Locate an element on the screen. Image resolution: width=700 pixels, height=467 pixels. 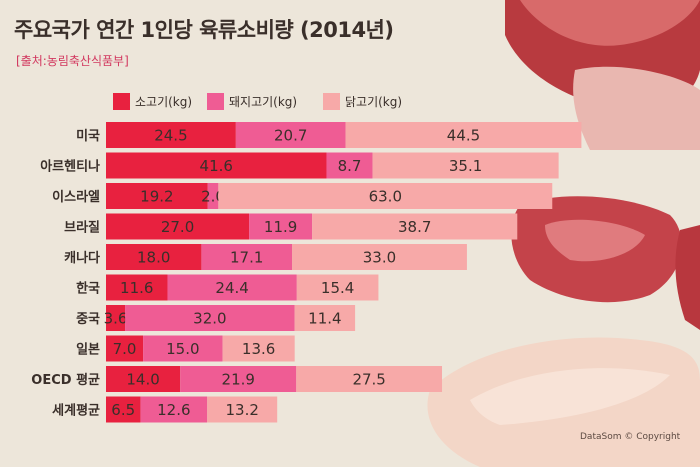
value-label-beef: 19.2 is located at coordinates (156, 197).